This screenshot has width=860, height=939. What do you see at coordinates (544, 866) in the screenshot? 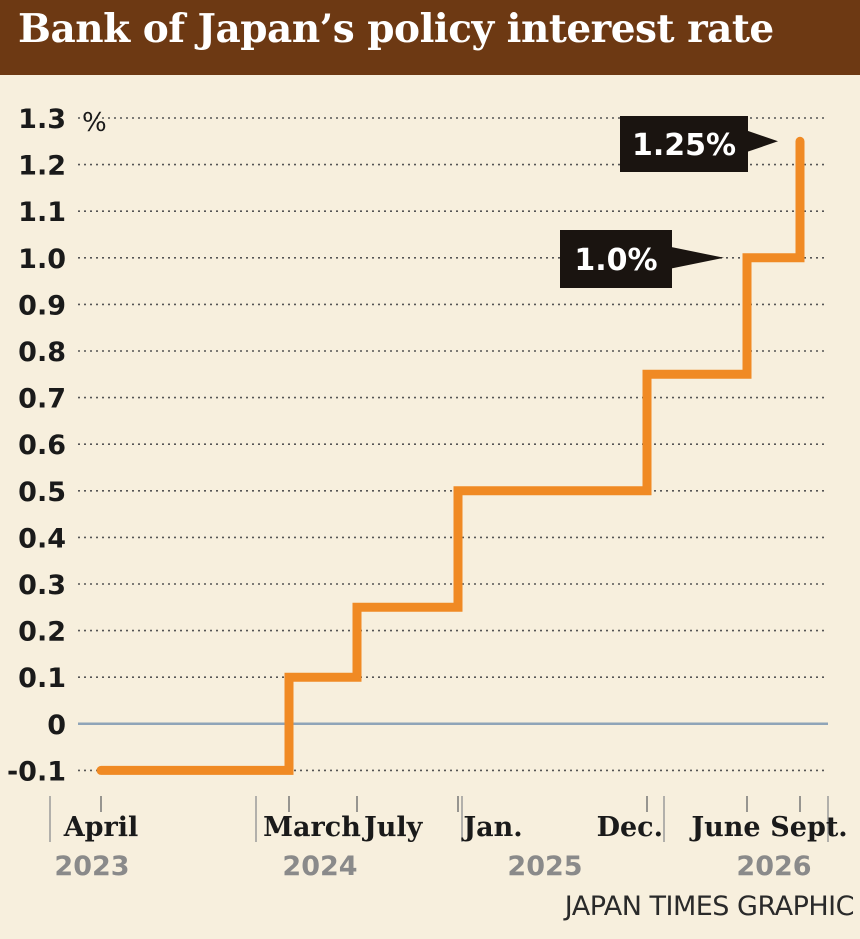
I see `year-label: 2025` at bounding box center [544, 866].